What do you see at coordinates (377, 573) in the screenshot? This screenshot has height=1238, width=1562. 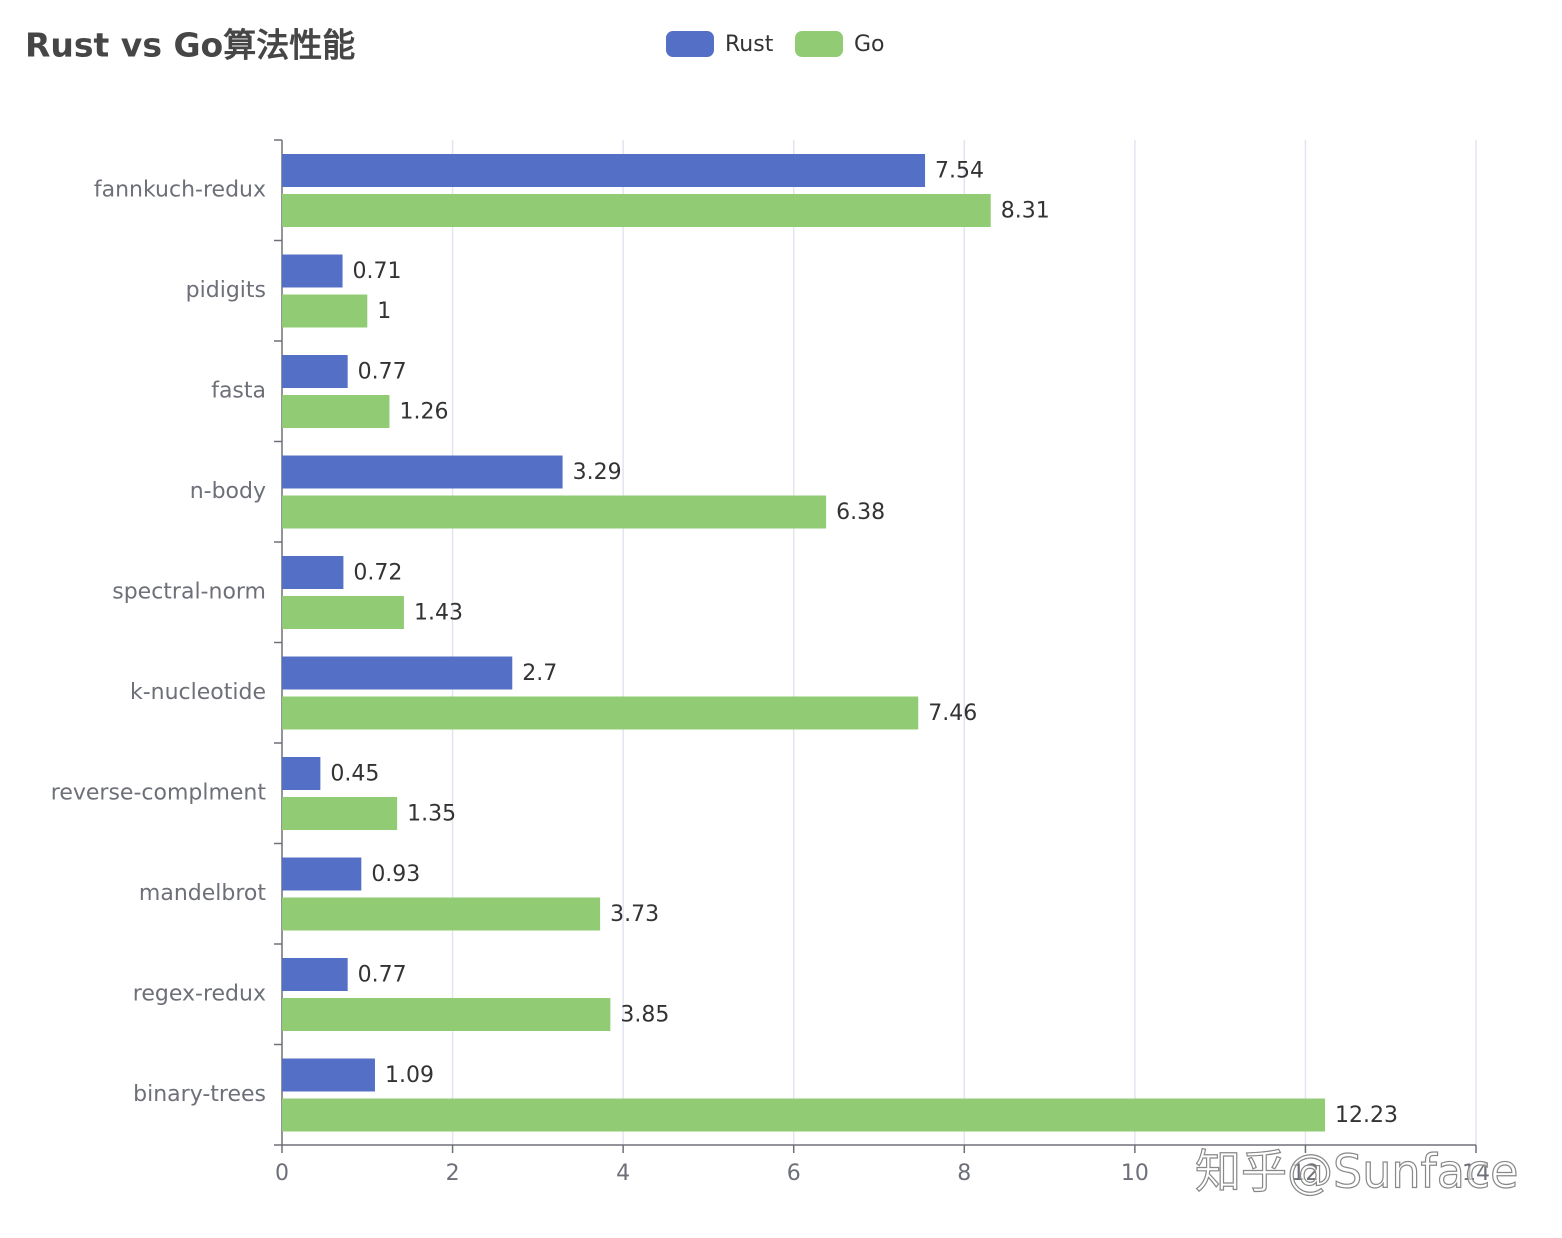 I see `value-label: 0.72` at bounding box center [377, 573].